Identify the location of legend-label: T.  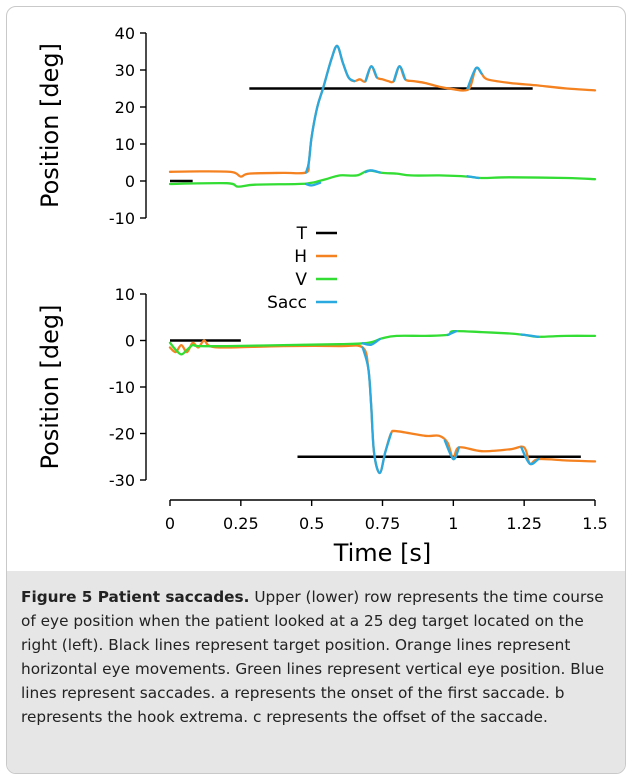
(302, 234).